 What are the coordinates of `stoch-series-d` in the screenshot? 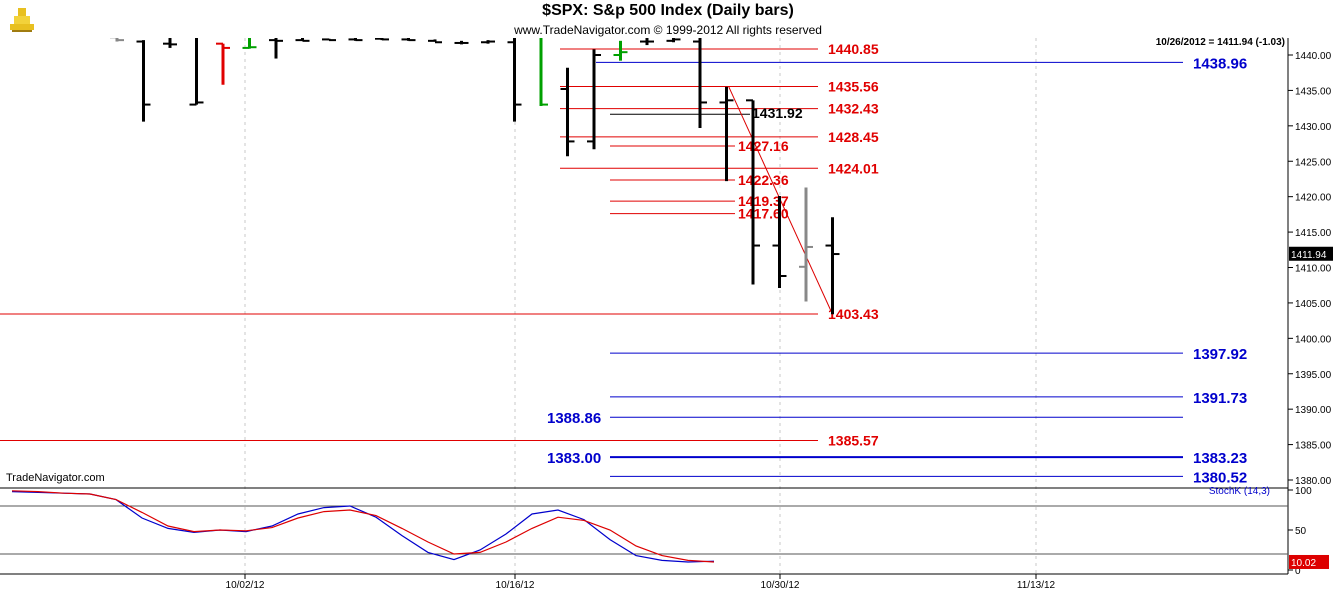 It's located at (363, 526).